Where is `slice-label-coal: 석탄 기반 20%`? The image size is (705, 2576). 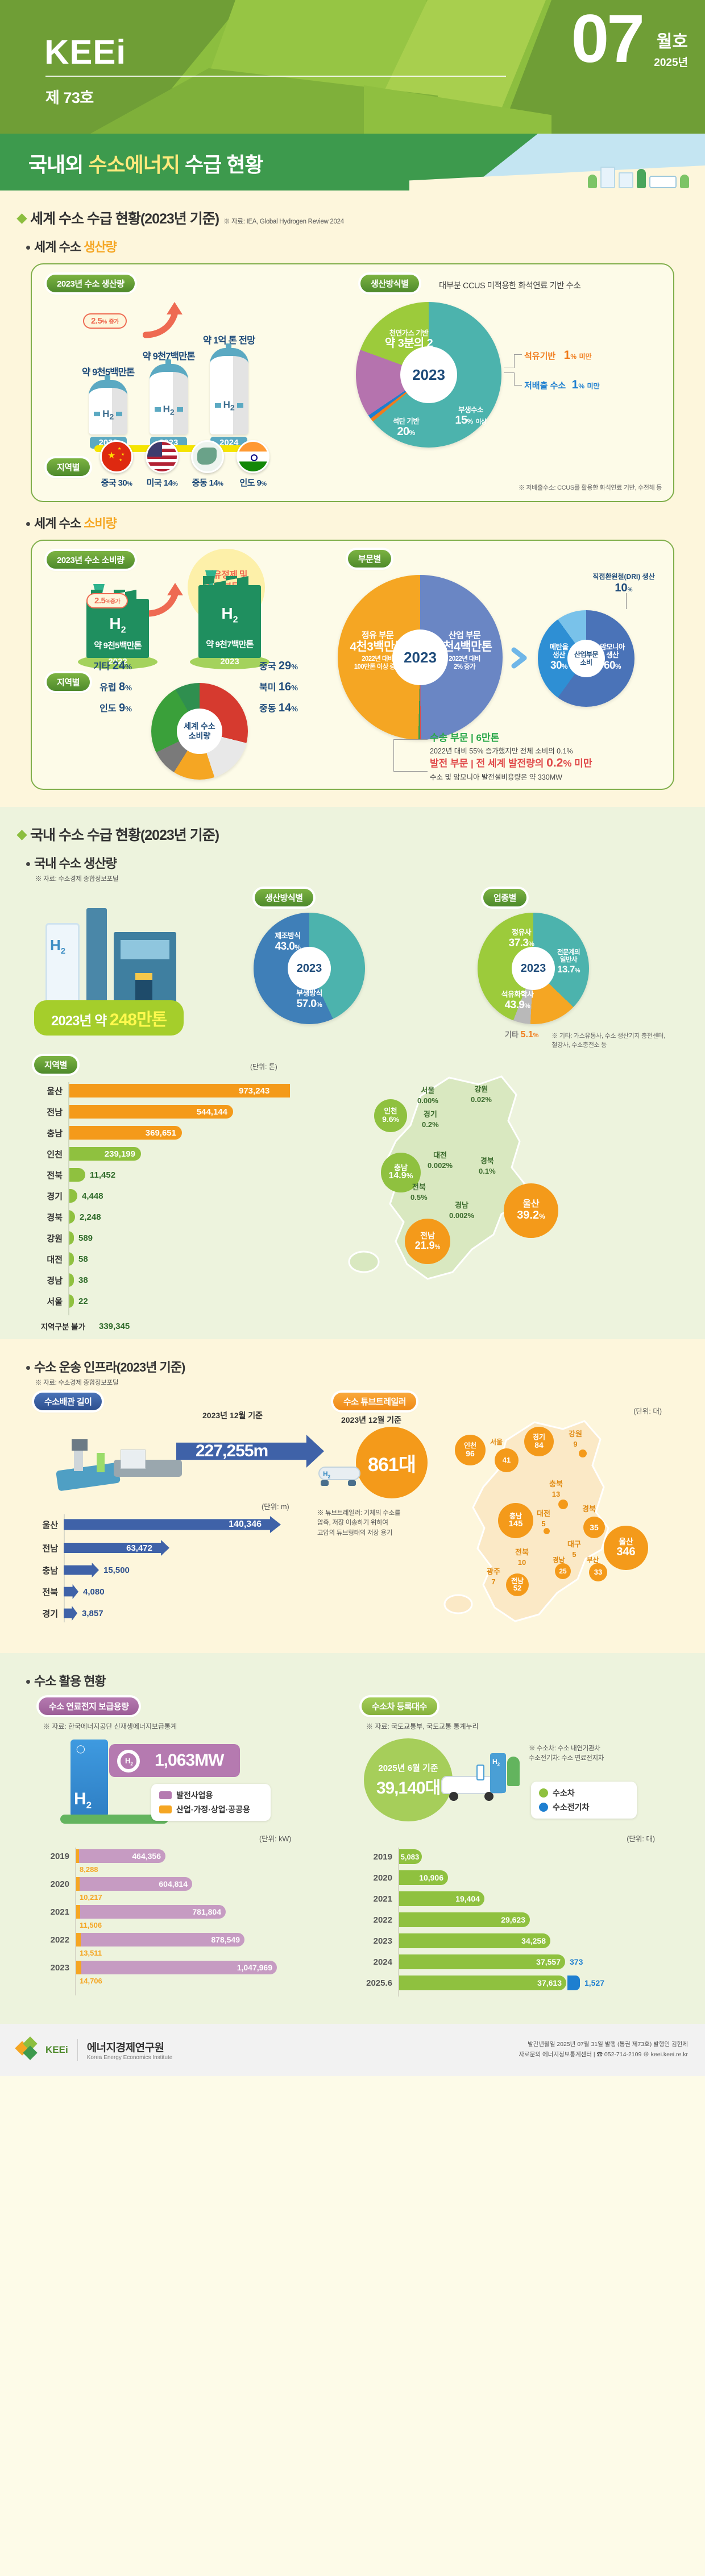 slice-label-coal: 석탄 기반 20% is located at coordinates (406, 427).